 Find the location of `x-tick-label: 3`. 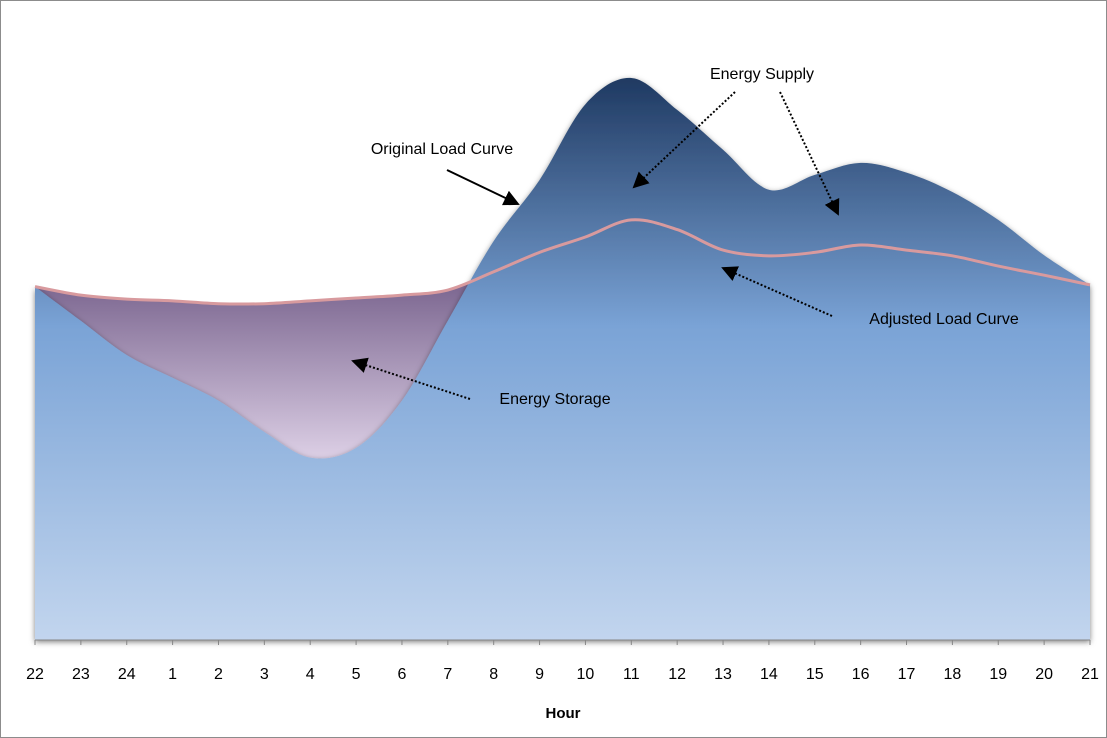

x-tick-label: 3 is located at coordinates (264, 674).